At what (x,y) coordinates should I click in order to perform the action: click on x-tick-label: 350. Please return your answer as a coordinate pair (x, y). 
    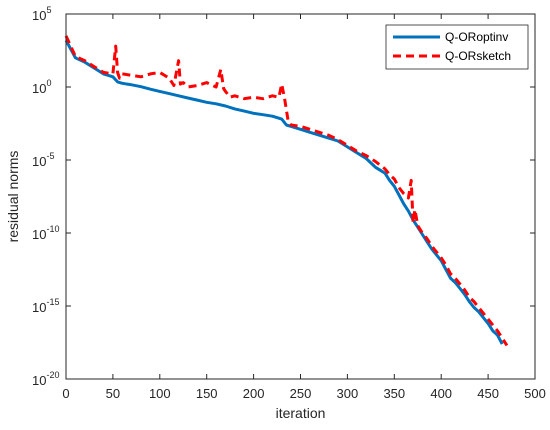
    Looking at the image, I should click on (394, 393).